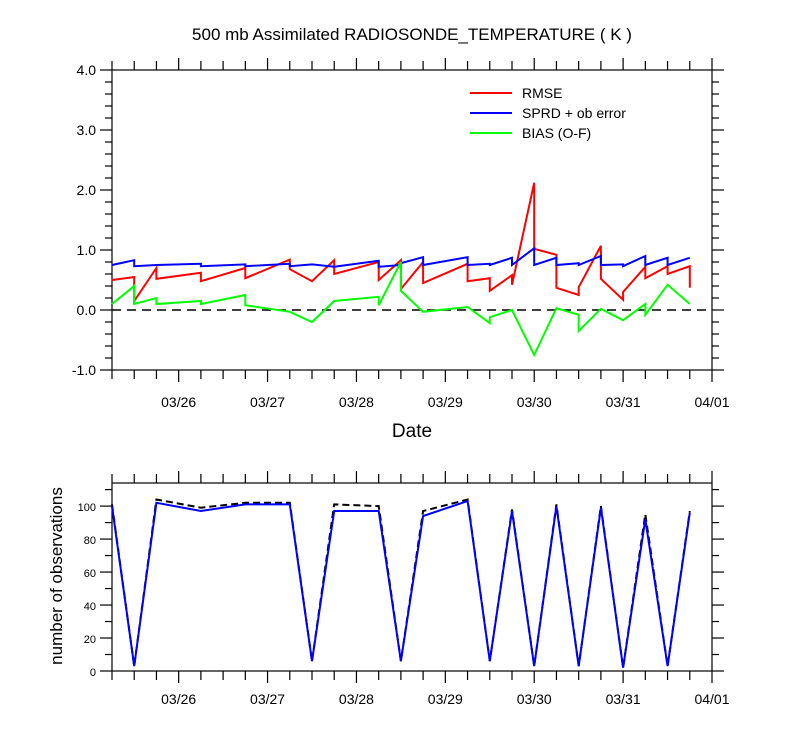 The width and height of the screenshot is (800, 750). I want to click on series-line-bias-o-f, so click(401, 309).